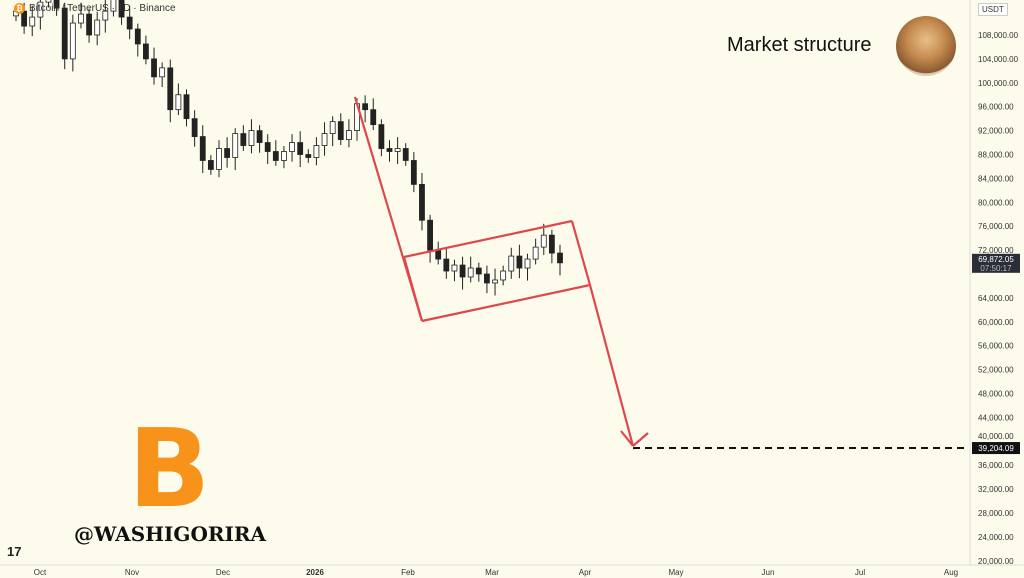  Describe the element at coordinates (132, 572) in the screenshot. I see `x-tick-label: Nov` at that location.